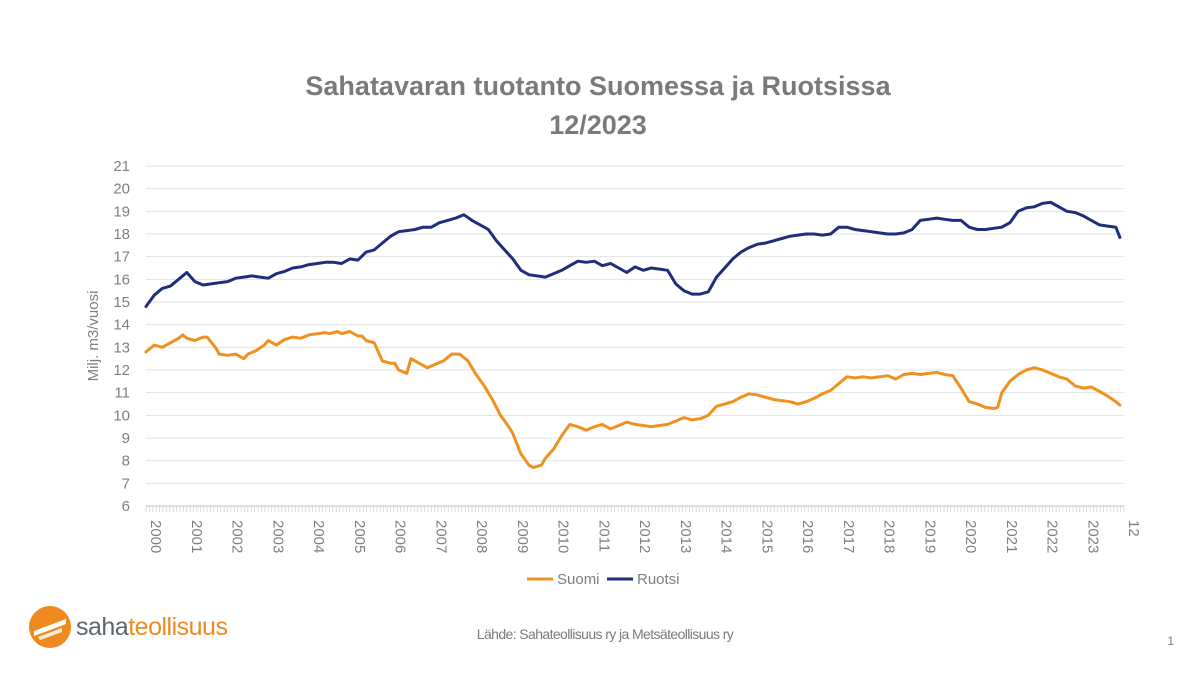  What do you see at coordinates (400, 536) in the screenshot?
I see `x-tick-label: 2006` at bounding box center [400, 536].